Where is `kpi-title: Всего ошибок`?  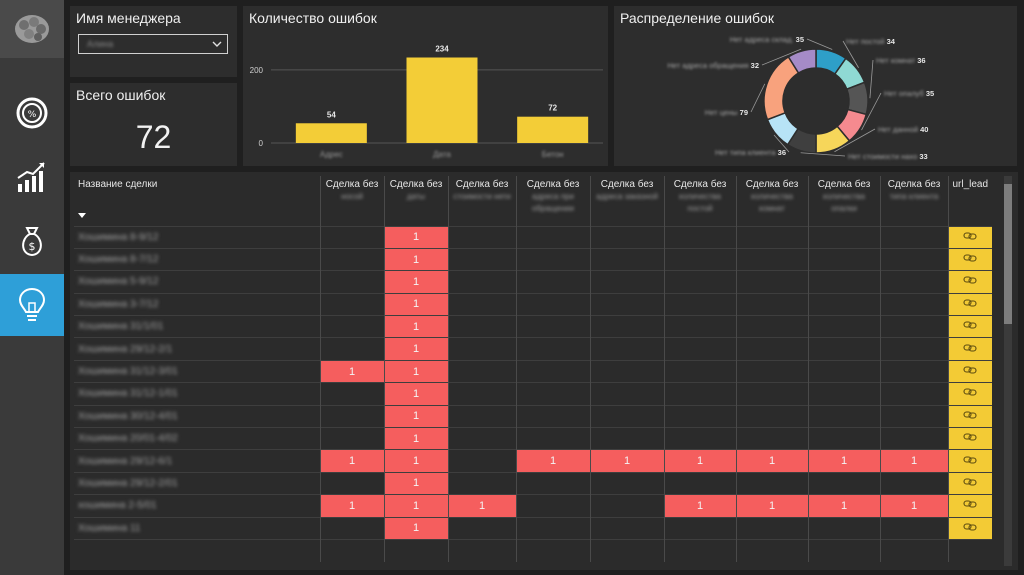 kpi-title: Всего ошибок is located at coordinates (121, 95).